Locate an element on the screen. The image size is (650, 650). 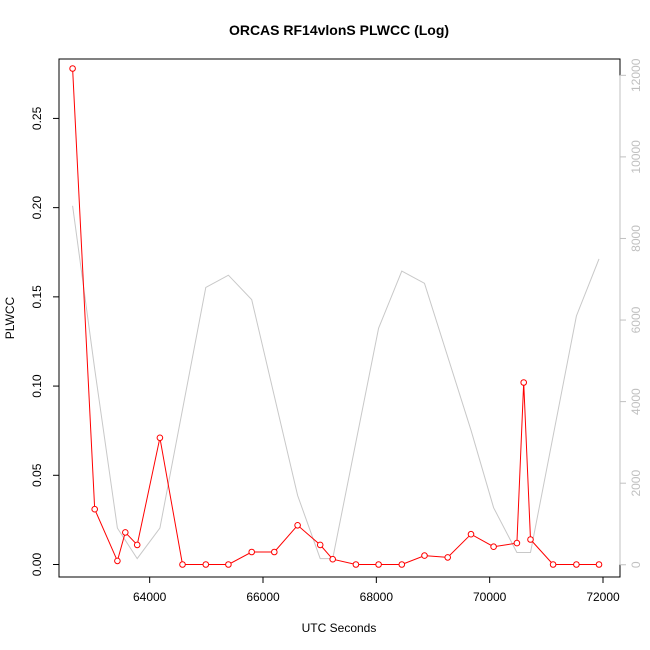
x-axis: 64000 66000 68000 70000 72000 is located at coordinates (376, 590).